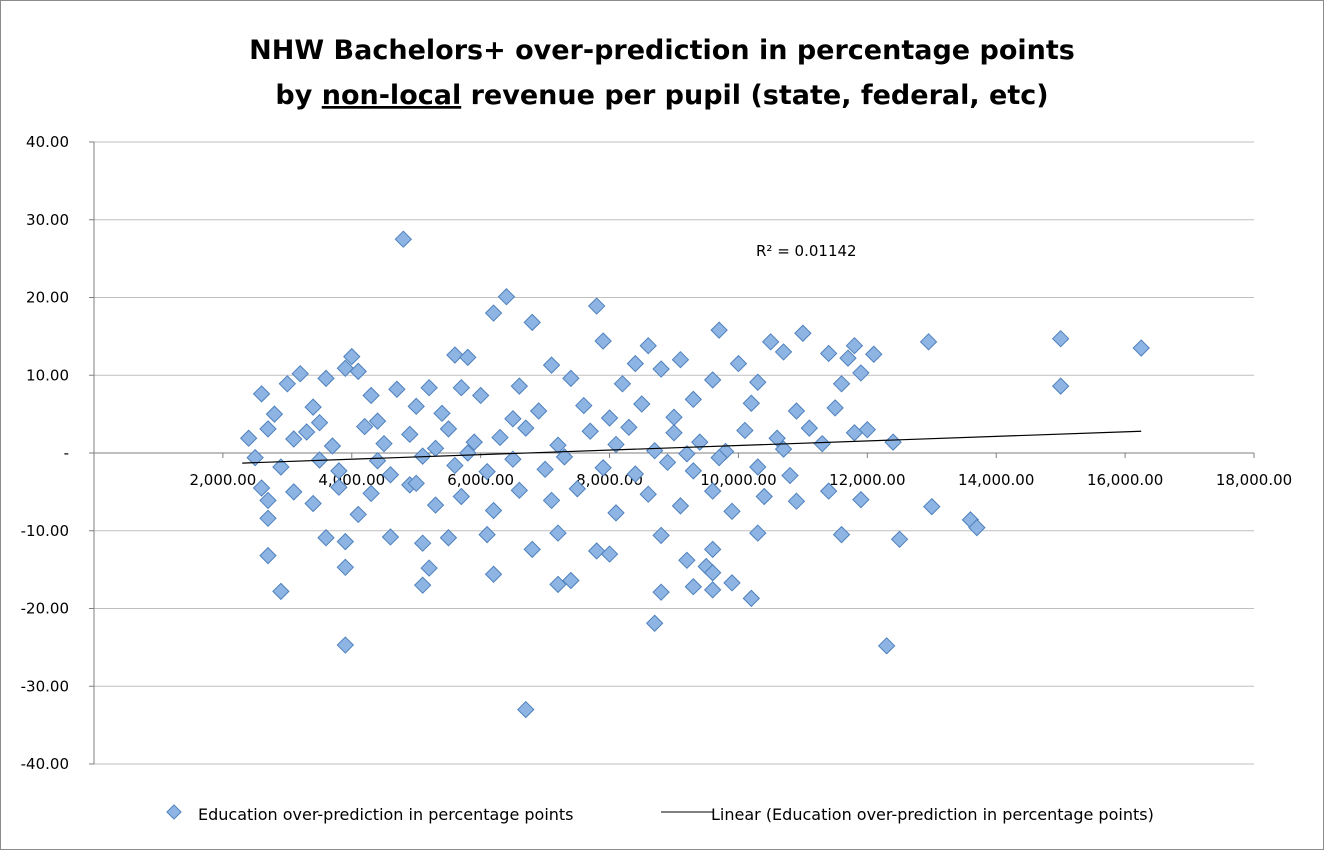 The width and height of the screenshot is (1324, 850). Describe the element at coordinates (174, 812) in the screenshot. I see `legend-marker-scatter` at that location.